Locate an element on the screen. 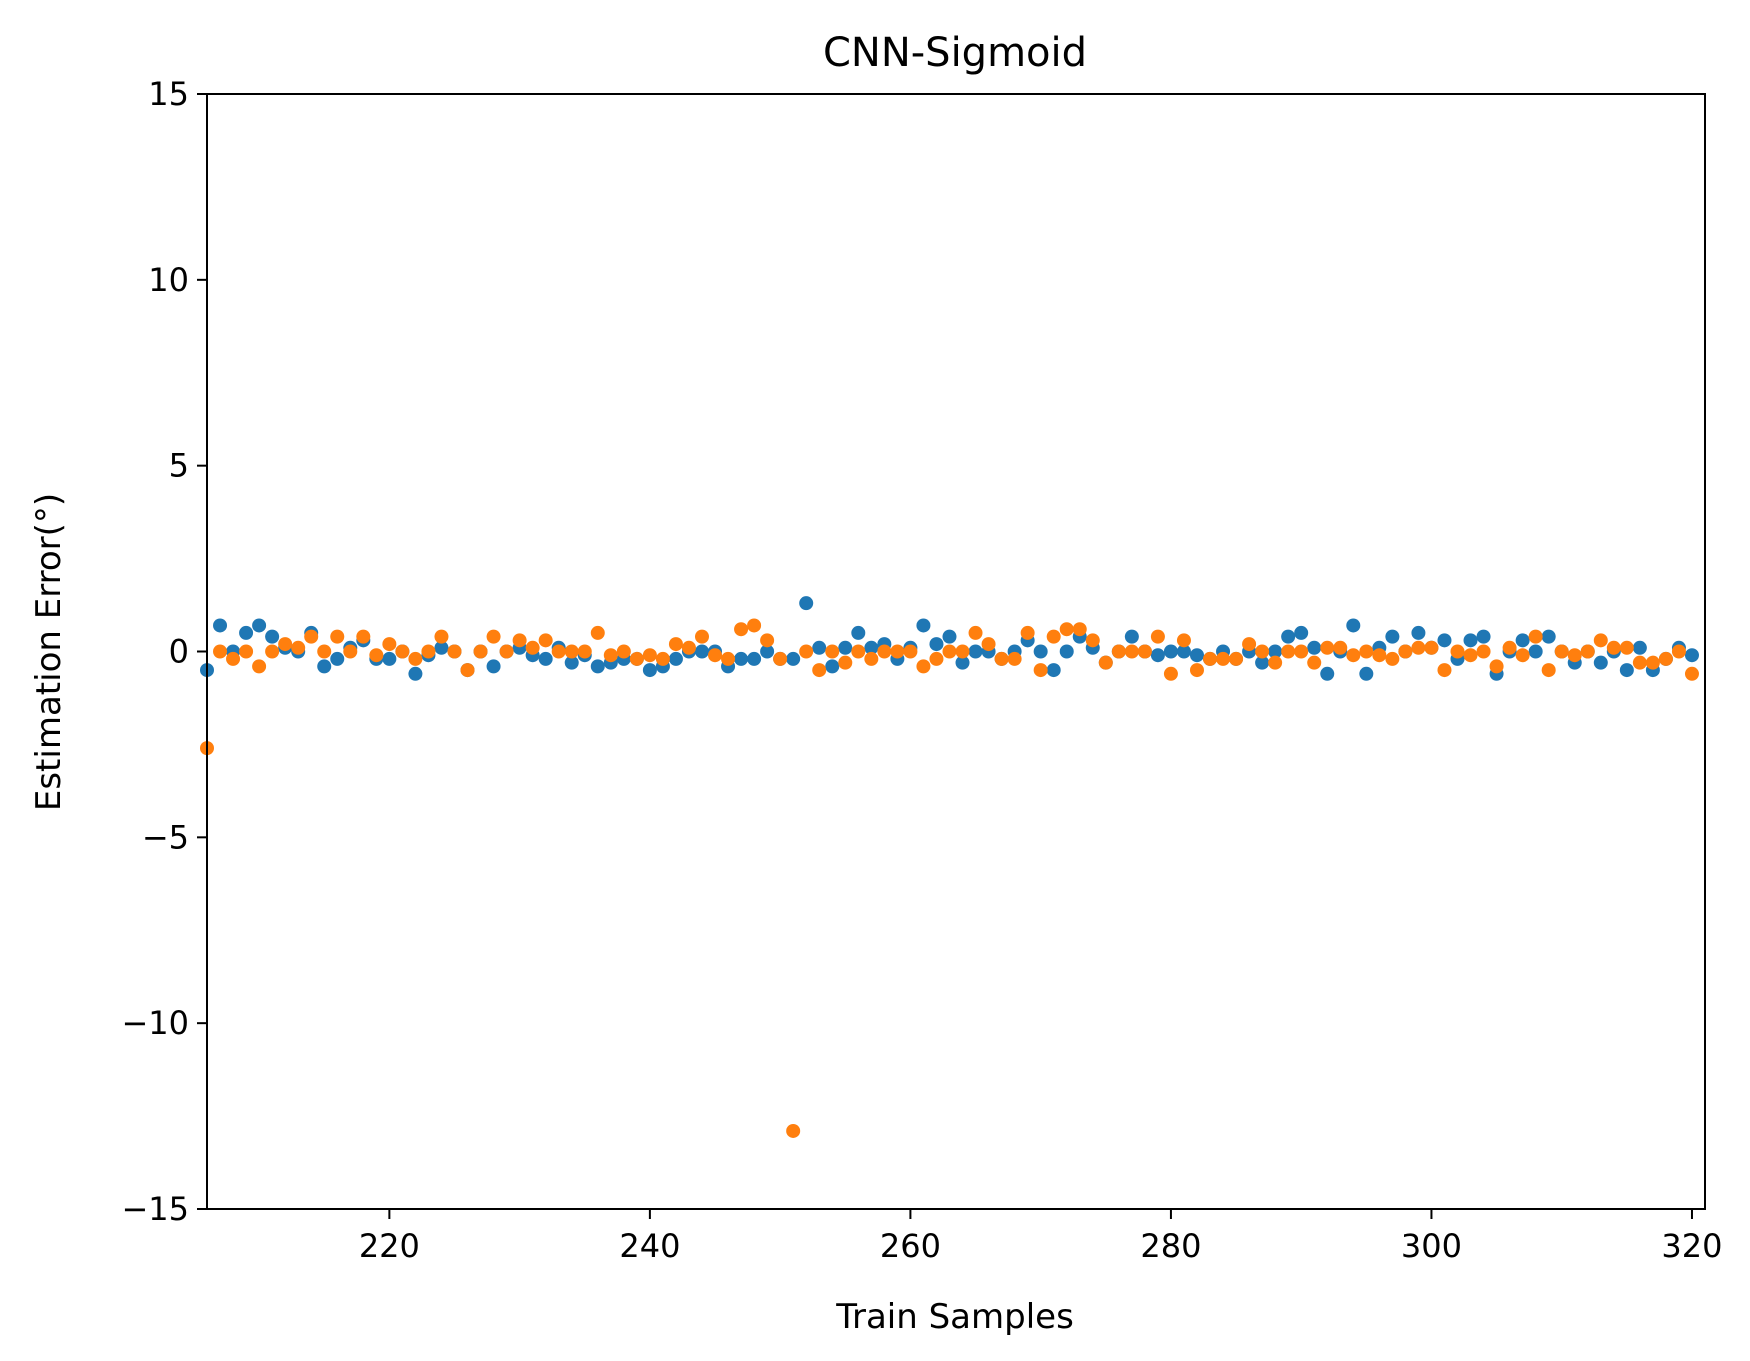  y-tick-label: −10 is located at coordinates (155, 1023).